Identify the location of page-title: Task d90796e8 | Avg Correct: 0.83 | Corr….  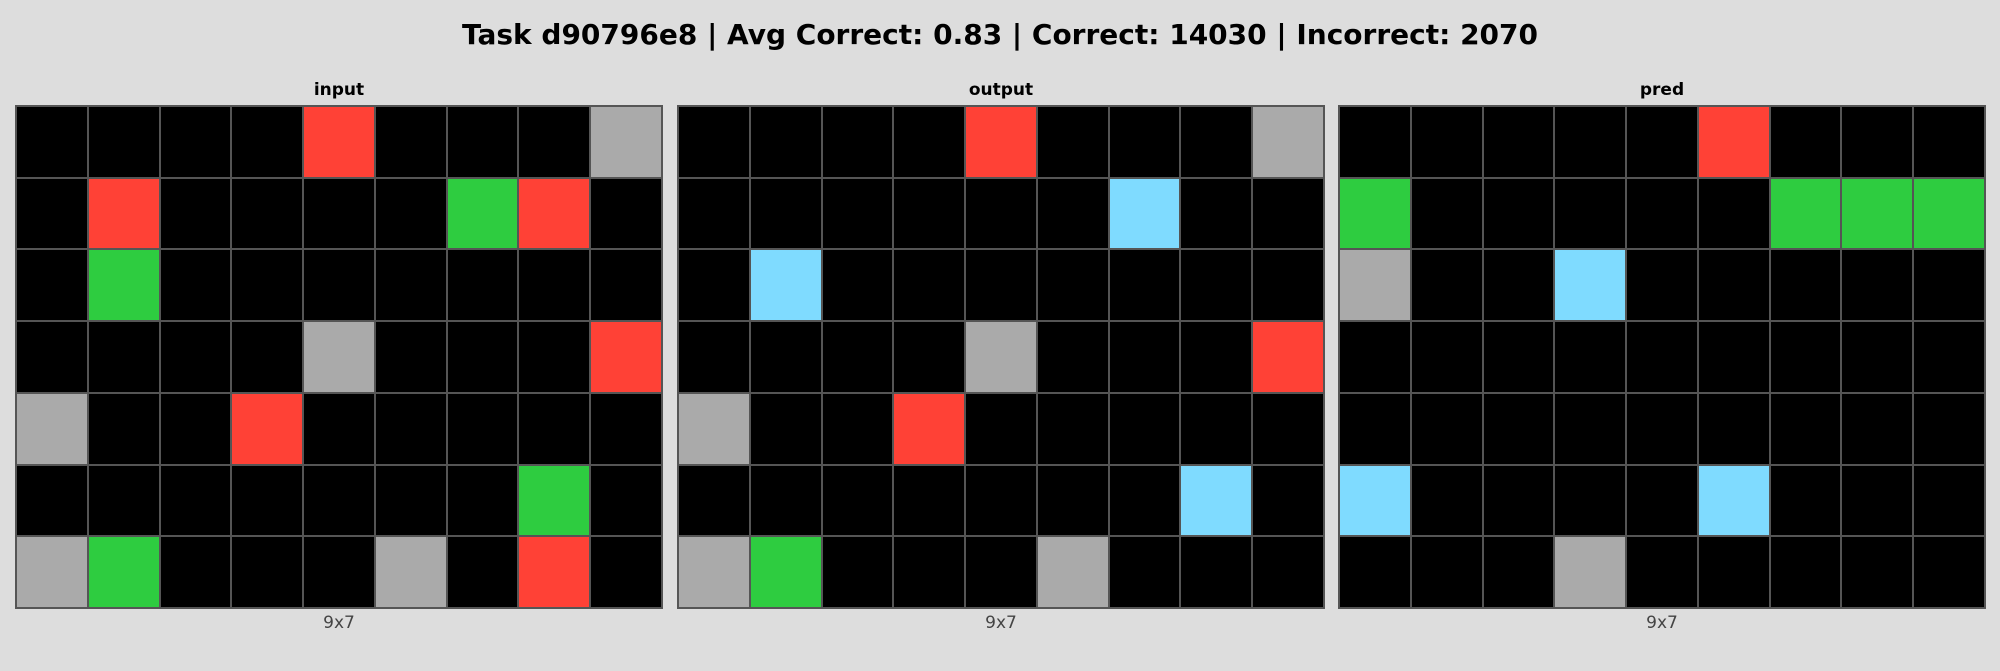
(1000, 34).